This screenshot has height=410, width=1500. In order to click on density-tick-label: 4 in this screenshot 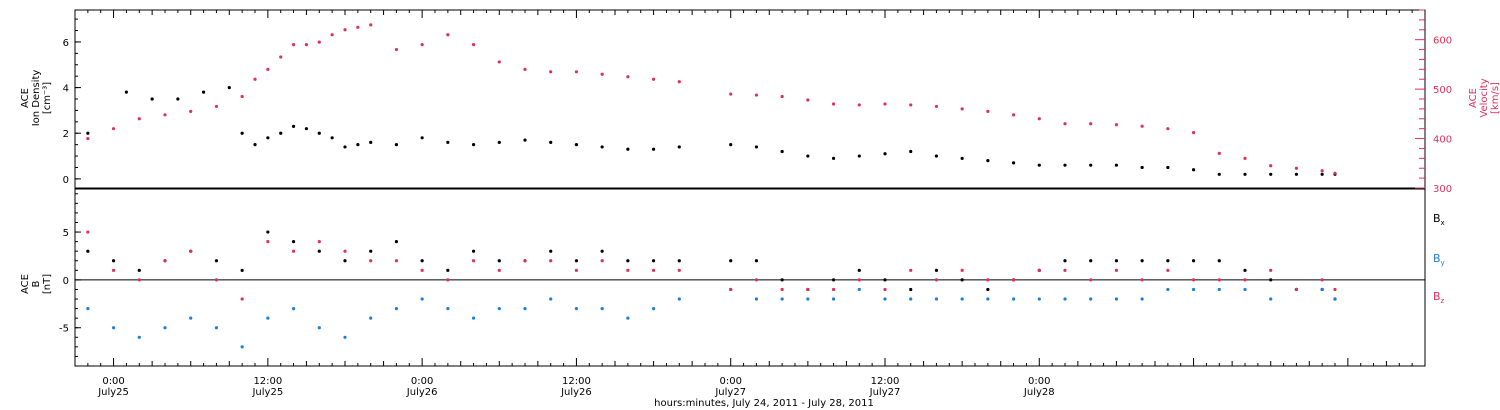, I will do `click(66, 89)`.